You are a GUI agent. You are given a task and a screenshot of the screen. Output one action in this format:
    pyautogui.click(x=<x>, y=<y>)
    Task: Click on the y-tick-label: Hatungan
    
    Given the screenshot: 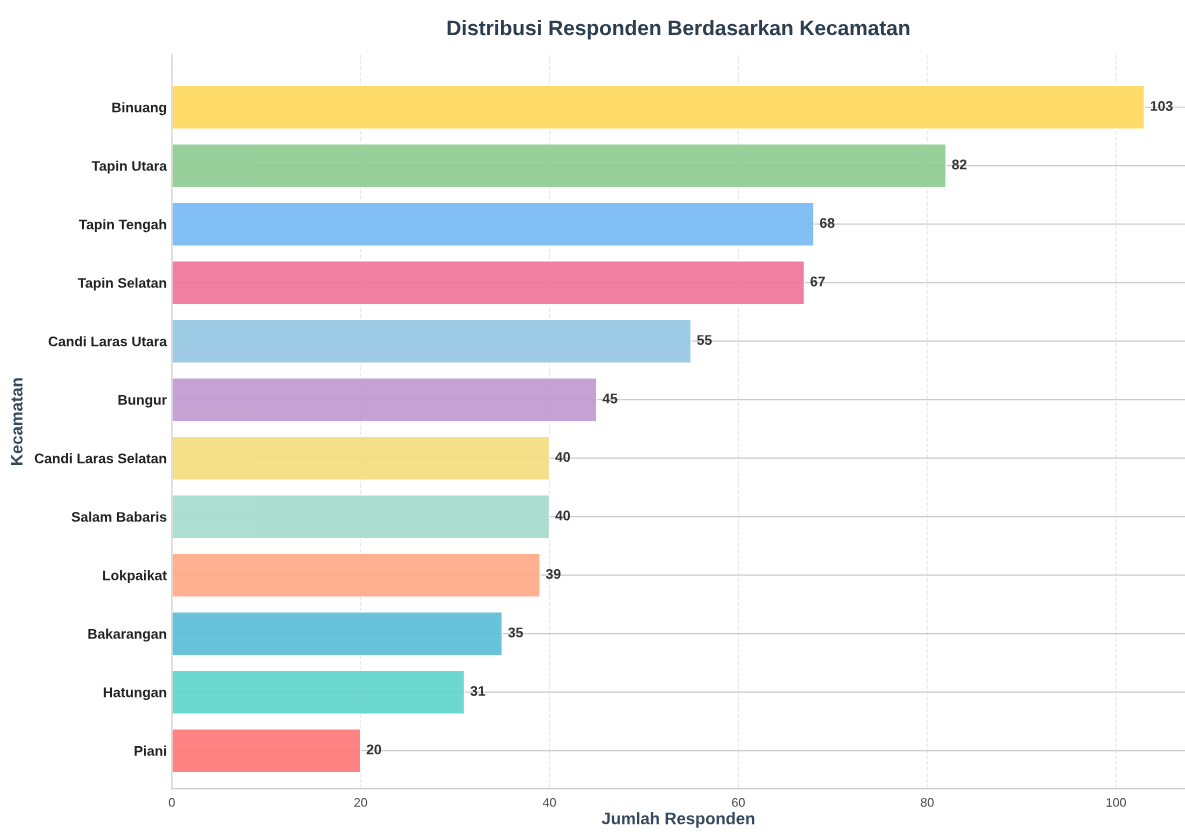 What is the action you would take?
    pyautogui.click(x=135, y=694)
    